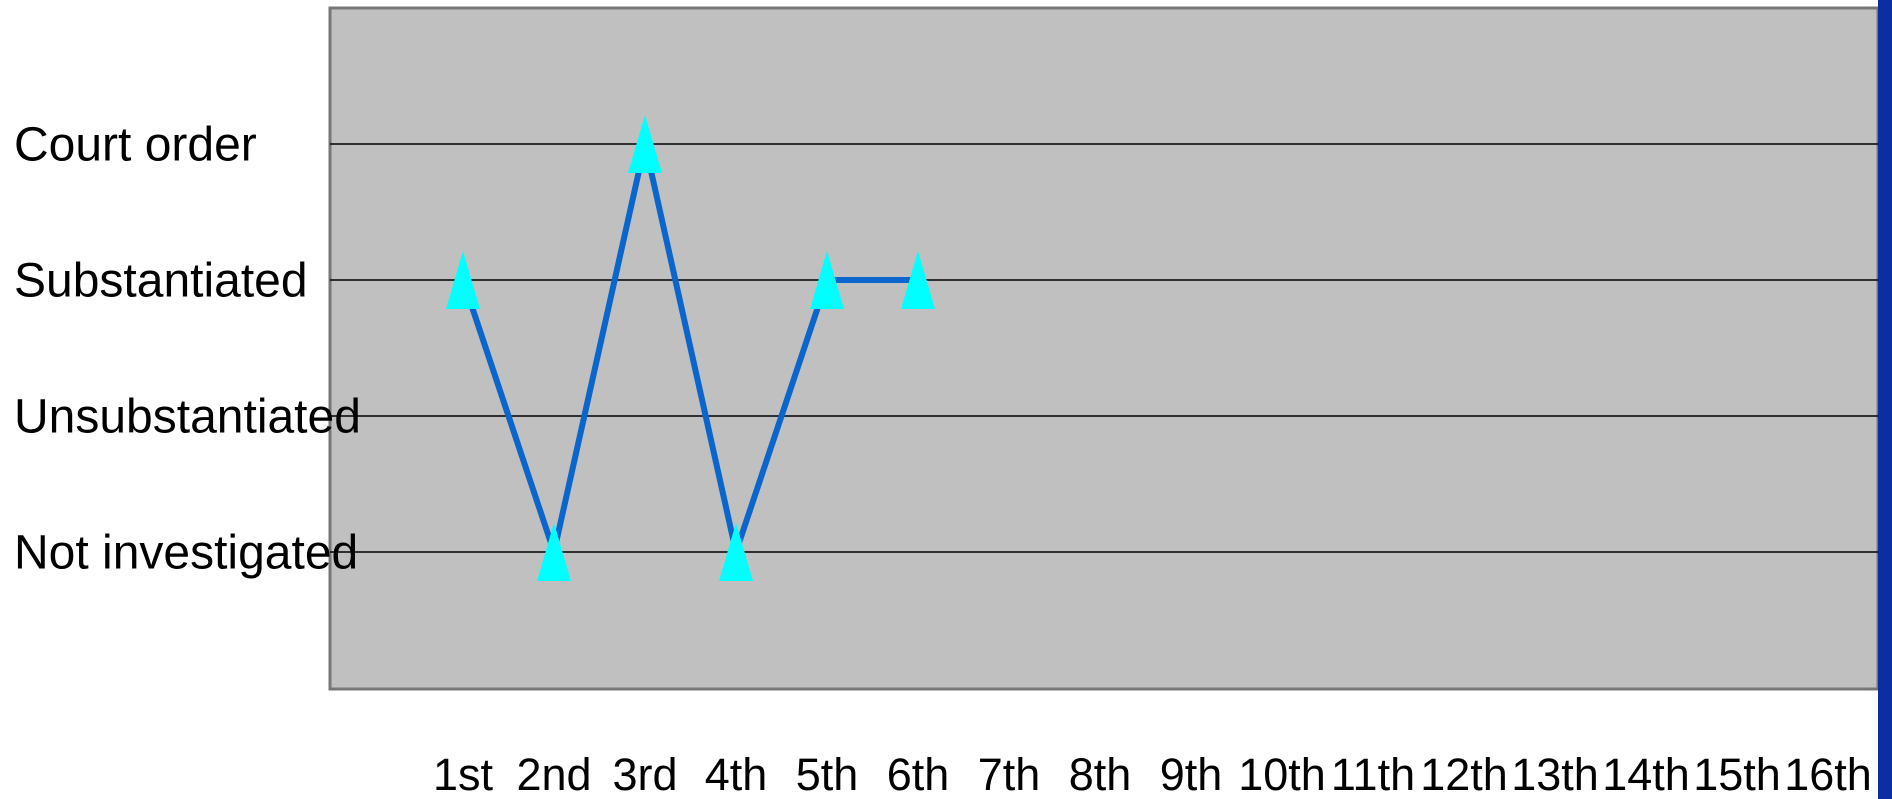  Describe the element at coordinates (187, 417) in the screenshot. I see `y-tick-label: Unsubstantiated` at that location.